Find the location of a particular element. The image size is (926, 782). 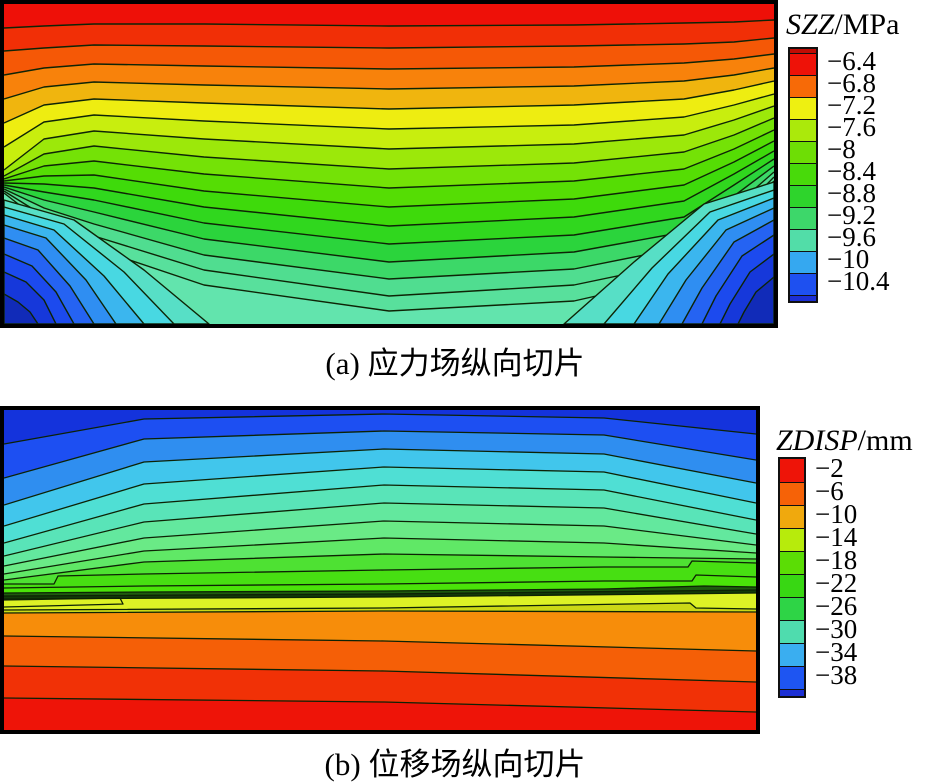

displacement-colorbar-title: ZDISP/mm is located at coordinates (844, 441).